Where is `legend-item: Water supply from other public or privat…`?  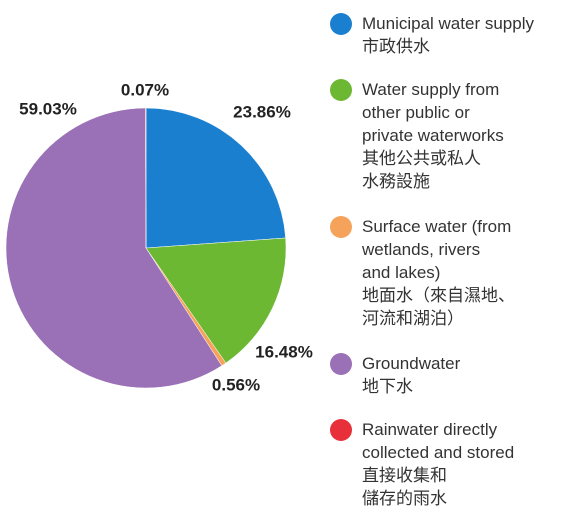
legend-item: Water supply from other public or privat… is located at coordinates (417, 135).